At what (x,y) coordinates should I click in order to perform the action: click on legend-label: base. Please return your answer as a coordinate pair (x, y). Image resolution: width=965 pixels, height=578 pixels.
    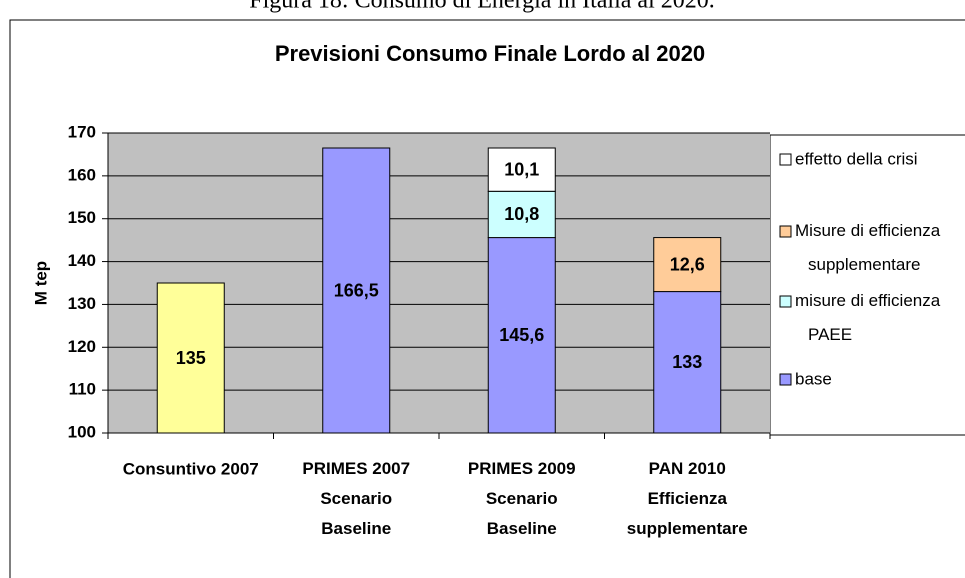
    Looking at the image, I should click on (813, 378).